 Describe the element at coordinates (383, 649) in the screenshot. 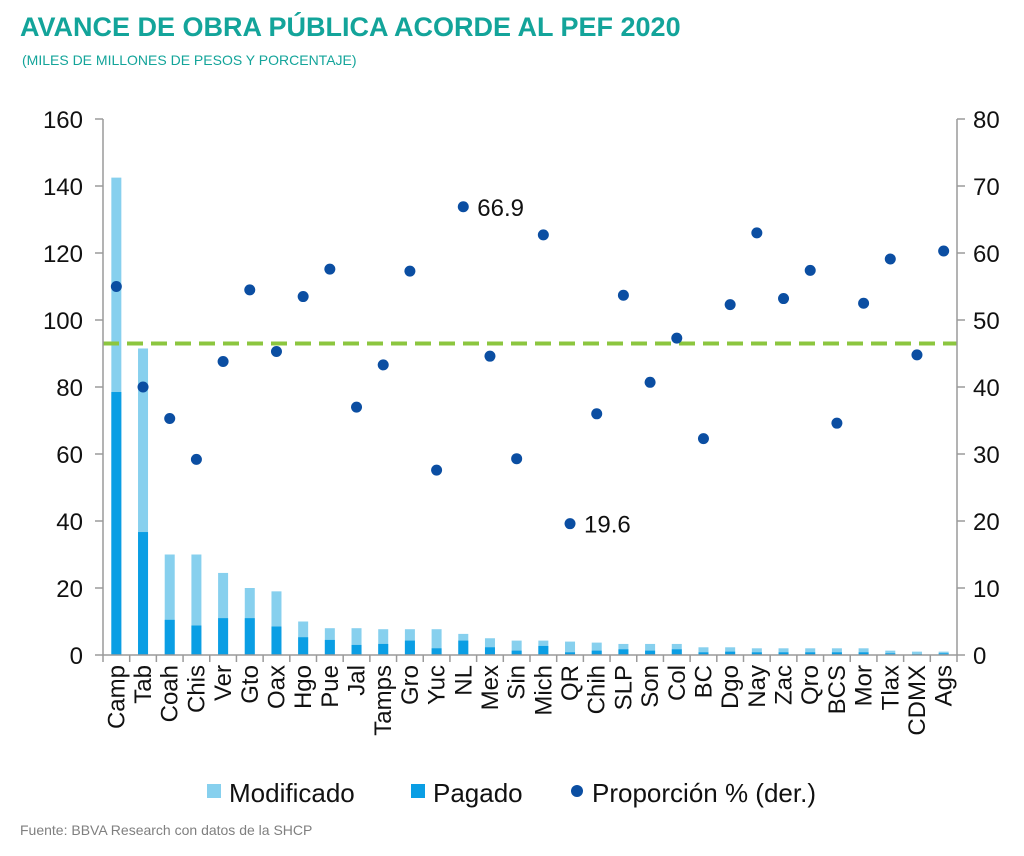

I see `bar-pagado-tamps` at that location.